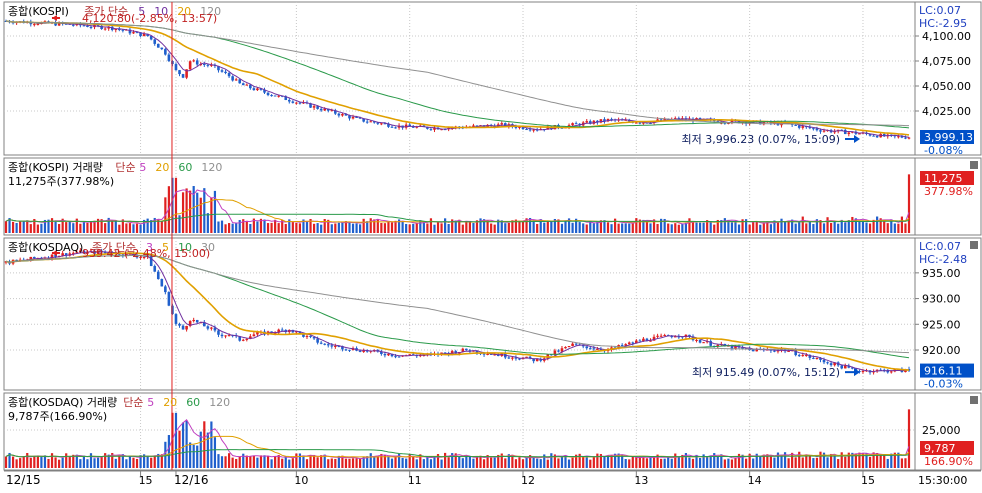 Image resolution: width=982 pixels, height=493 pixels. I want to click on panel-title: 종합(KOSDAQ), so click(45, 247).